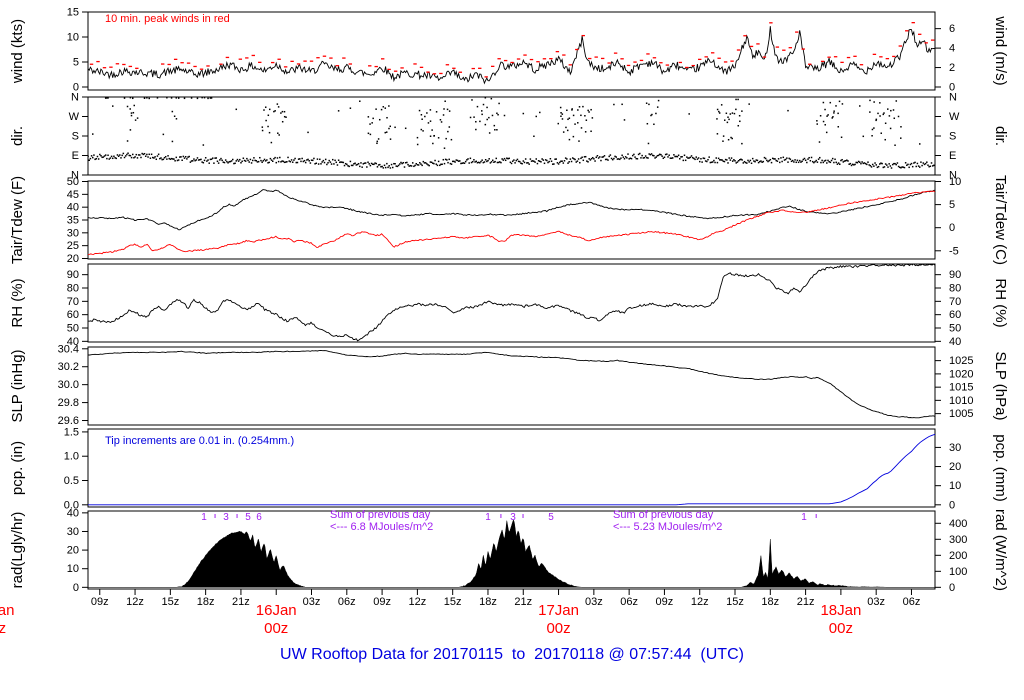 The height and width of the screenshot is (700, 1024). Describe the element at coordinates (3, 628) in the screenshot. I see `xtick-date-sub-cut: 00z` at that location.